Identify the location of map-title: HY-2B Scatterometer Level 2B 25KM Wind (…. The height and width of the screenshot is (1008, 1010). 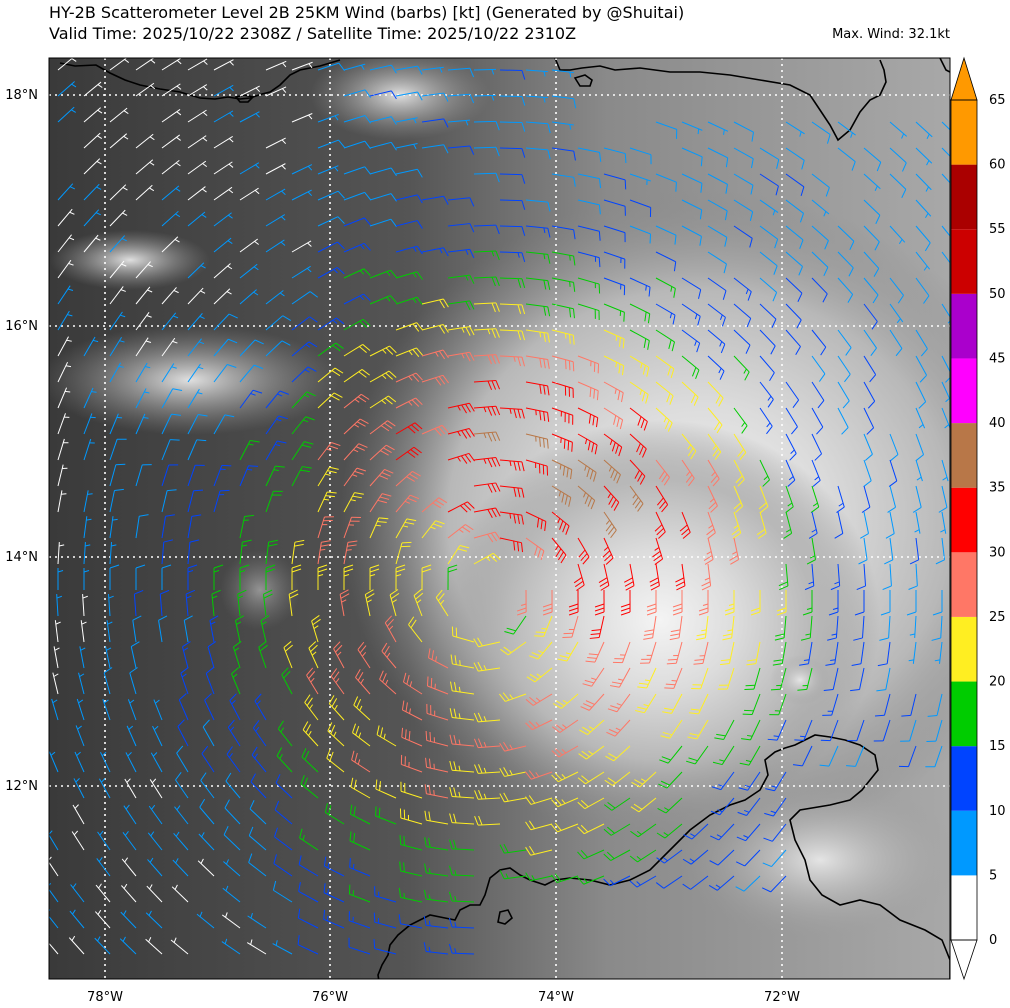
(367, 12).